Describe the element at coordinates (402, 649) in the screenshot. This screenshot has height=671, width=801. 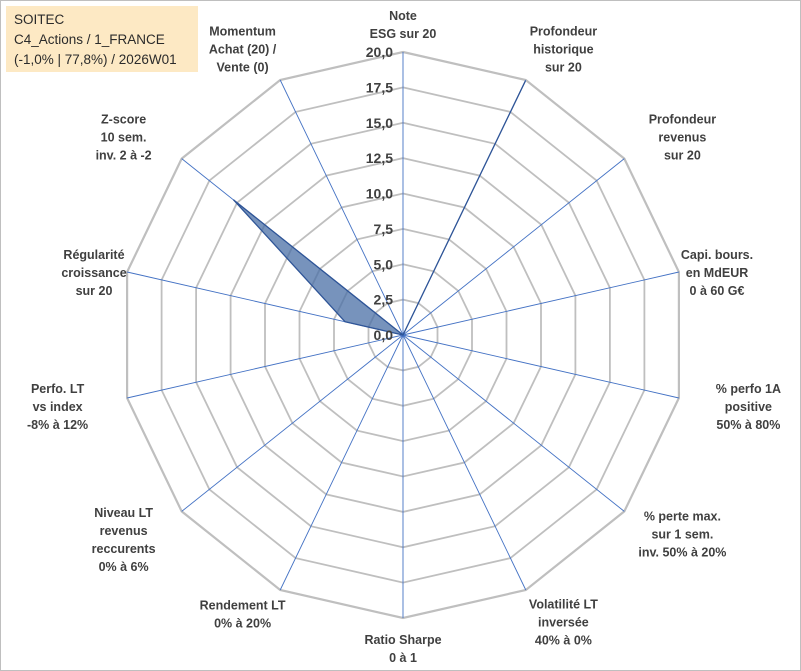
I see `axis-label: Ratio Sharpe 0 à 1` at that location.